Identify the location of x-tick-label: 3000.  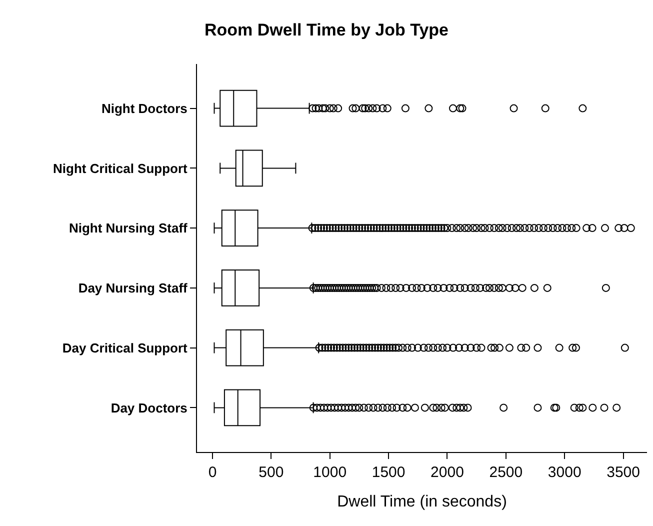
(565, 472).